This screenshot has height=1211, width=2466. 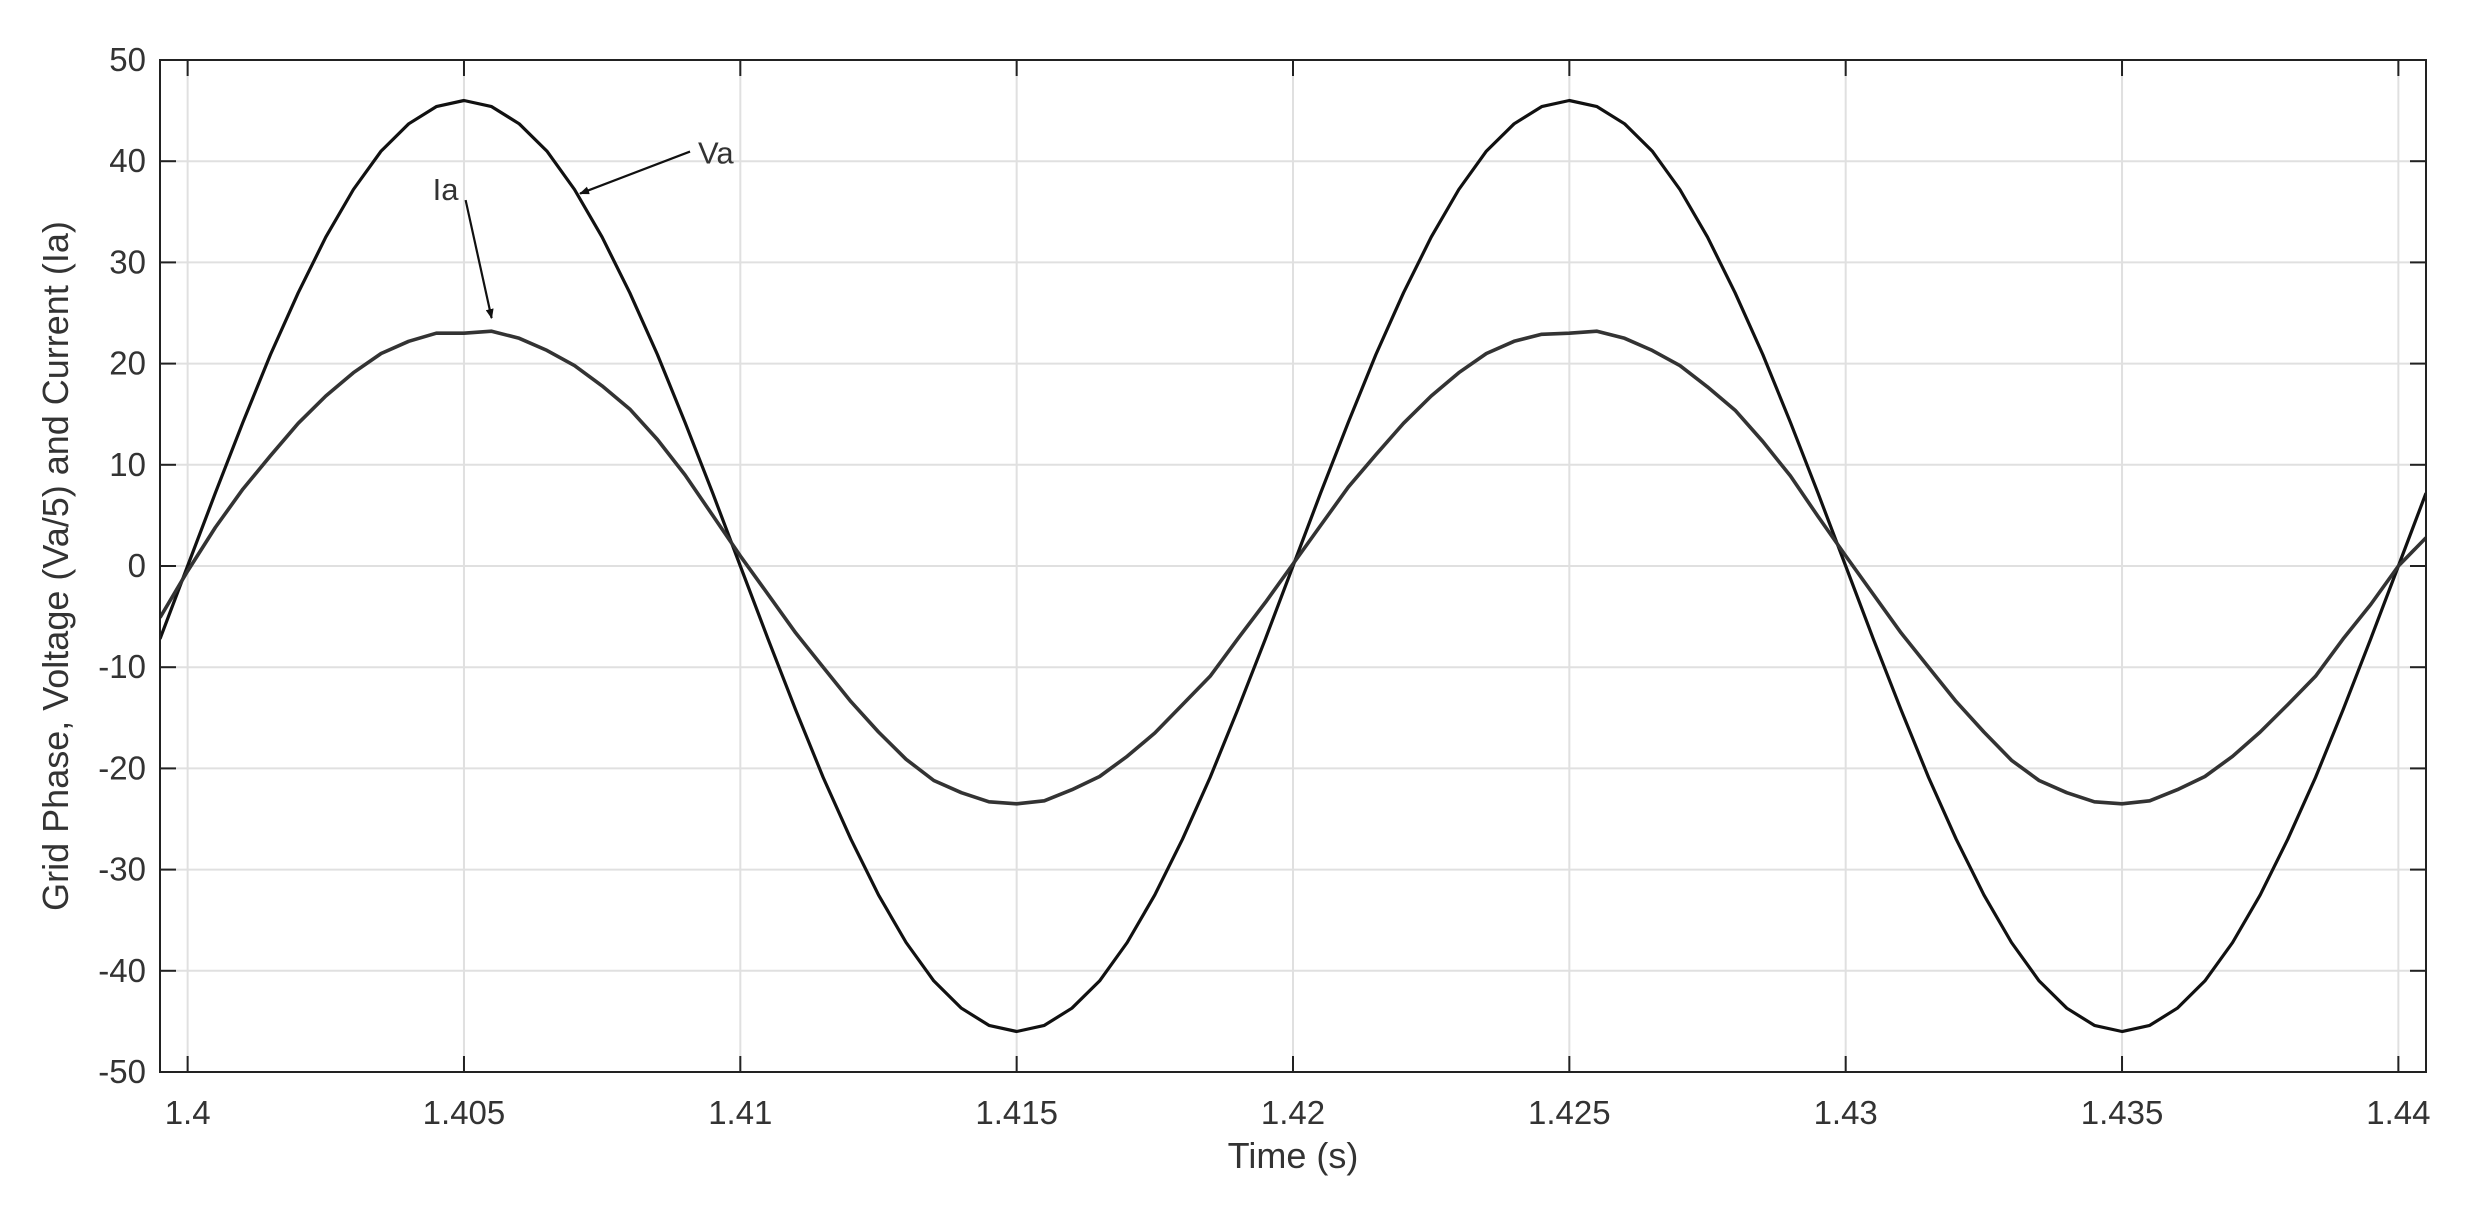 I want to click on annotation-arrow-va, so click(x=635, y=172).